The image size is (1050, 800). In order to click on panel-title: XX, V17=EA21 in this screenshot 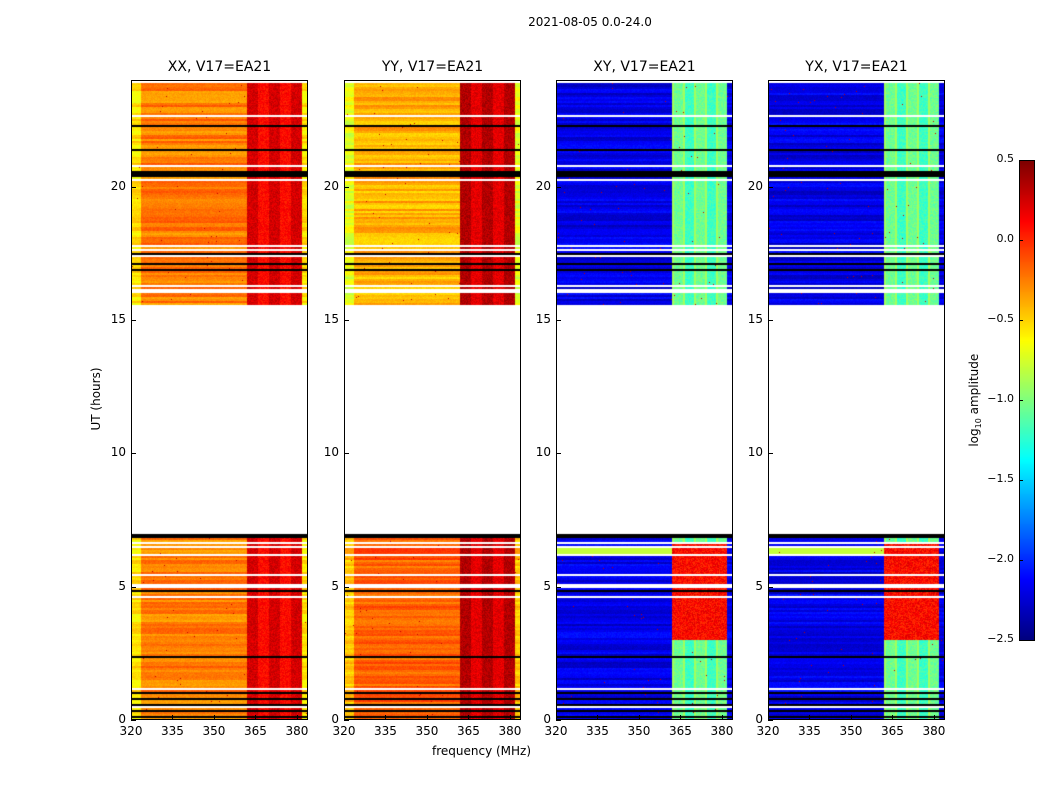, I will do `click(219, 67)`.